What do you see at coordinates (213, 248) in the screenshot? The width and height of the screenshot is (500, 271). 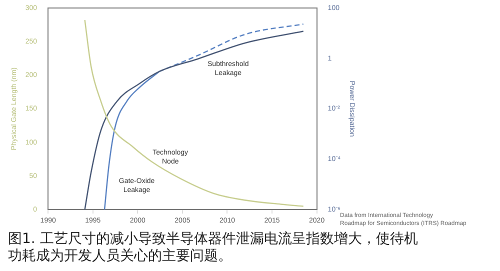 I see `caption: 图1. 工艺尺寸的减小导致半导体器件泄漏电流呈指数增大，使待机功耗成为开发人员关心的主要问题。` at bounding box center [213, 248].